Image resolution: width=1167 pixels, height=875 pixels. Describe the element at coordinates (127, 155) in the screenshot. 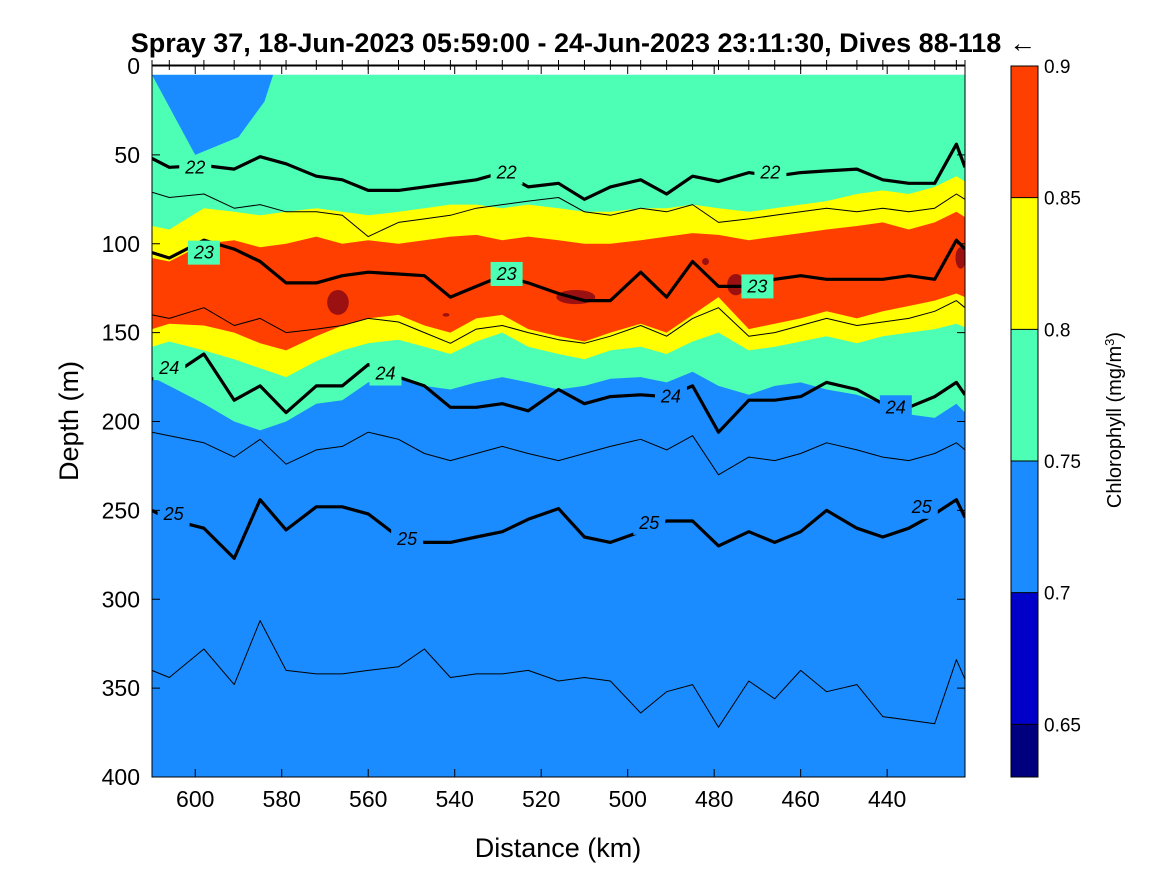

I see `y-tick-label: 50` at that location.